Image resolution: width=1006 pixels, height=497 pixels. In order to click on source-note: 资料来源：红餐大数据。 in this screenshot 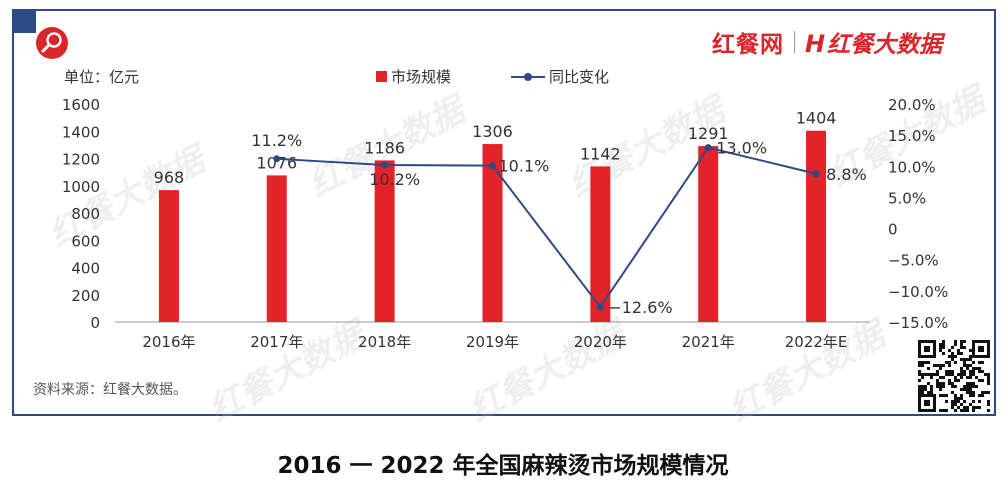, I will do `click(110, 390)`.